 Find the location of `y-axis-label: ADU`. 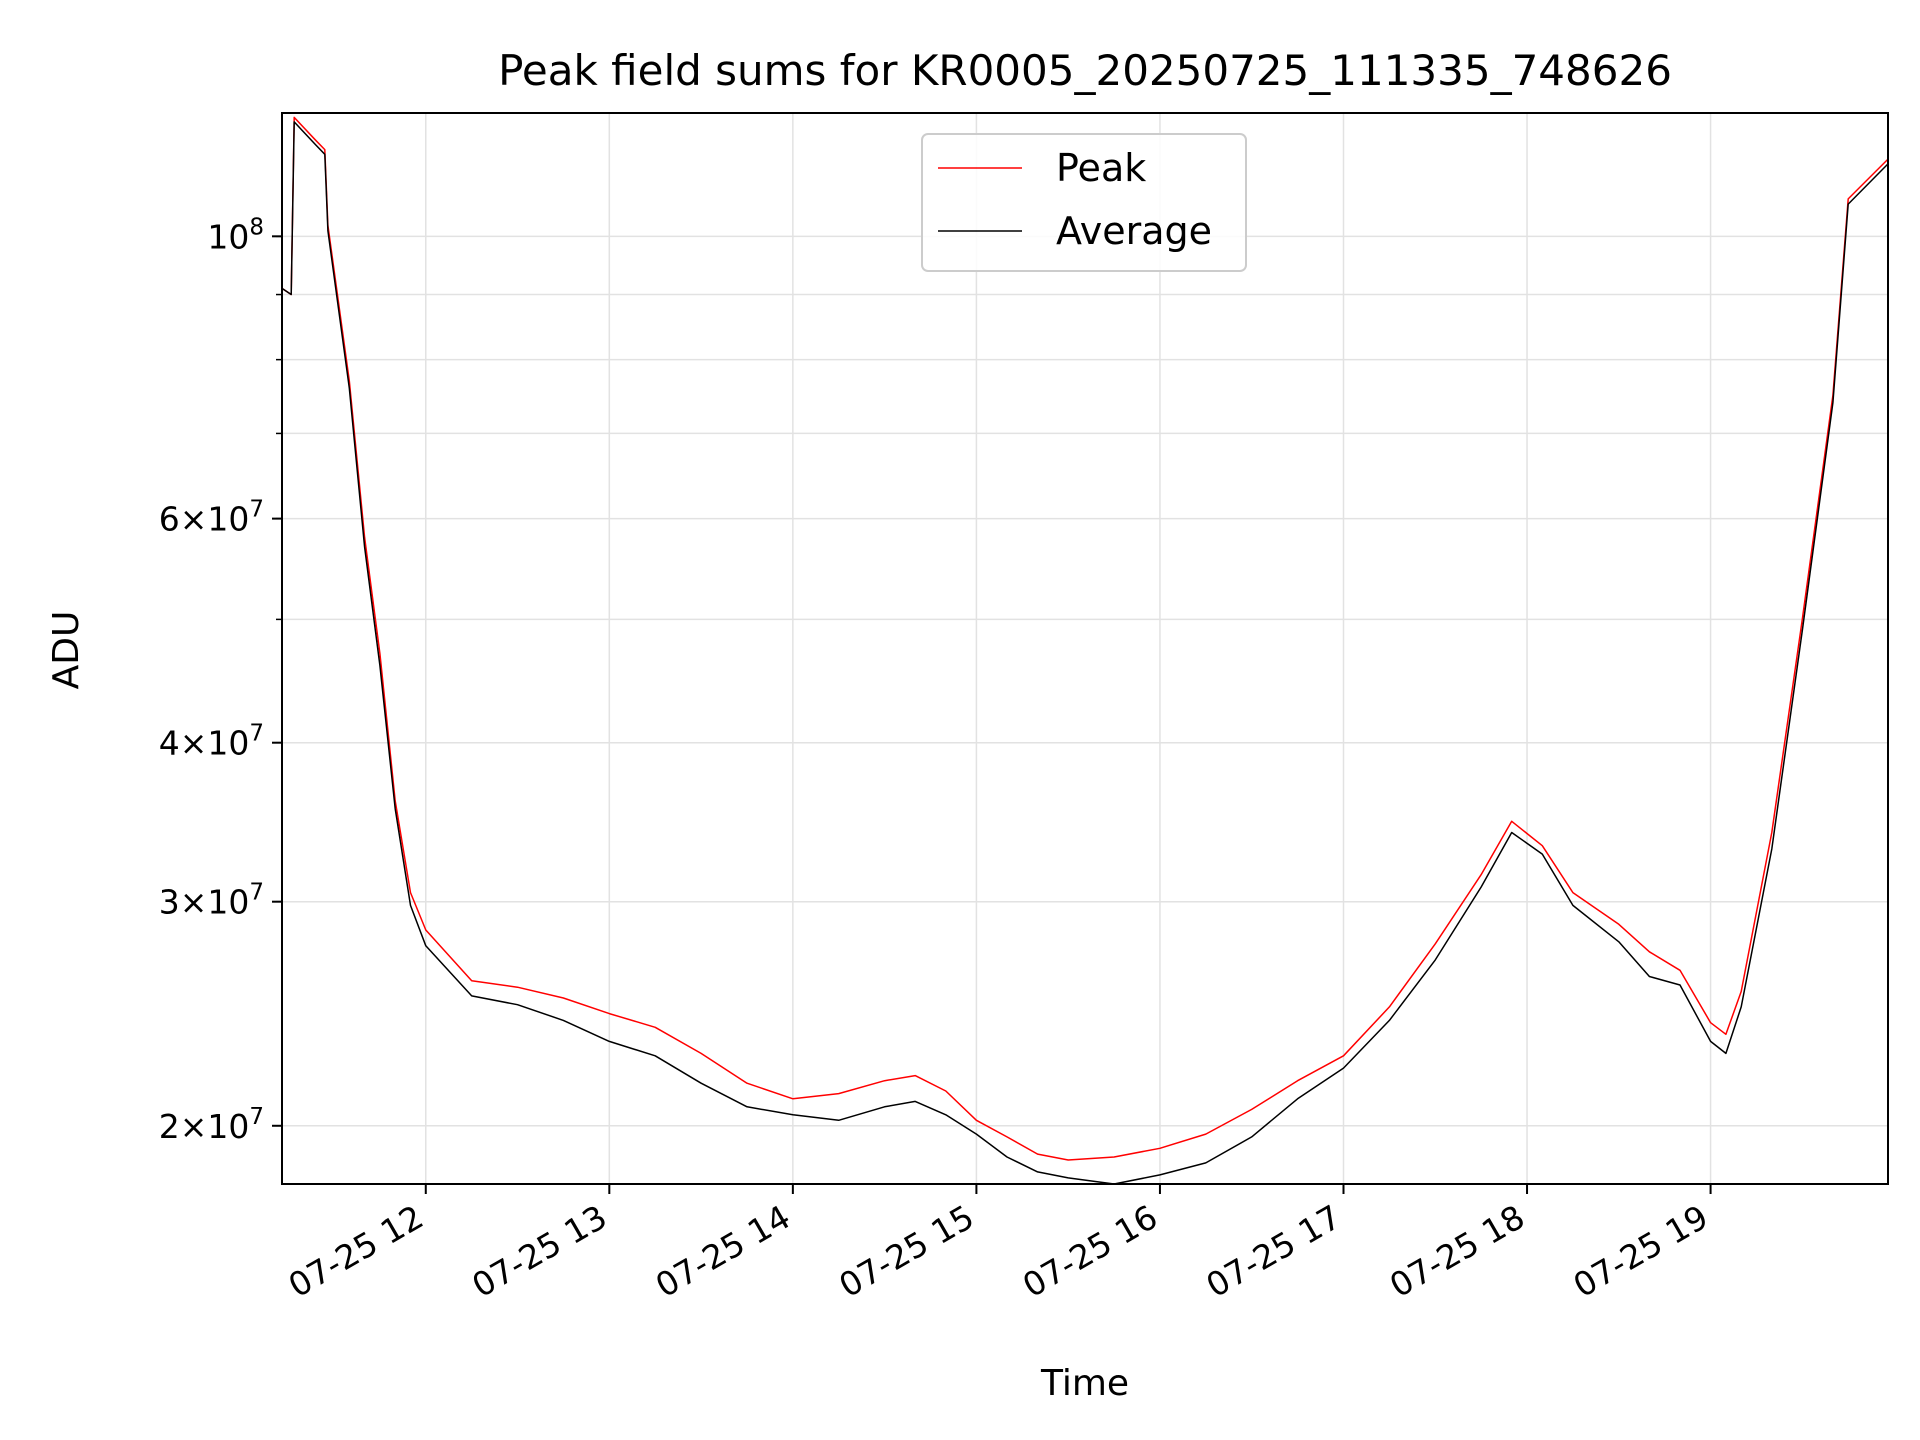

y-axis-label: ADU is located at coordinates (66, 650).